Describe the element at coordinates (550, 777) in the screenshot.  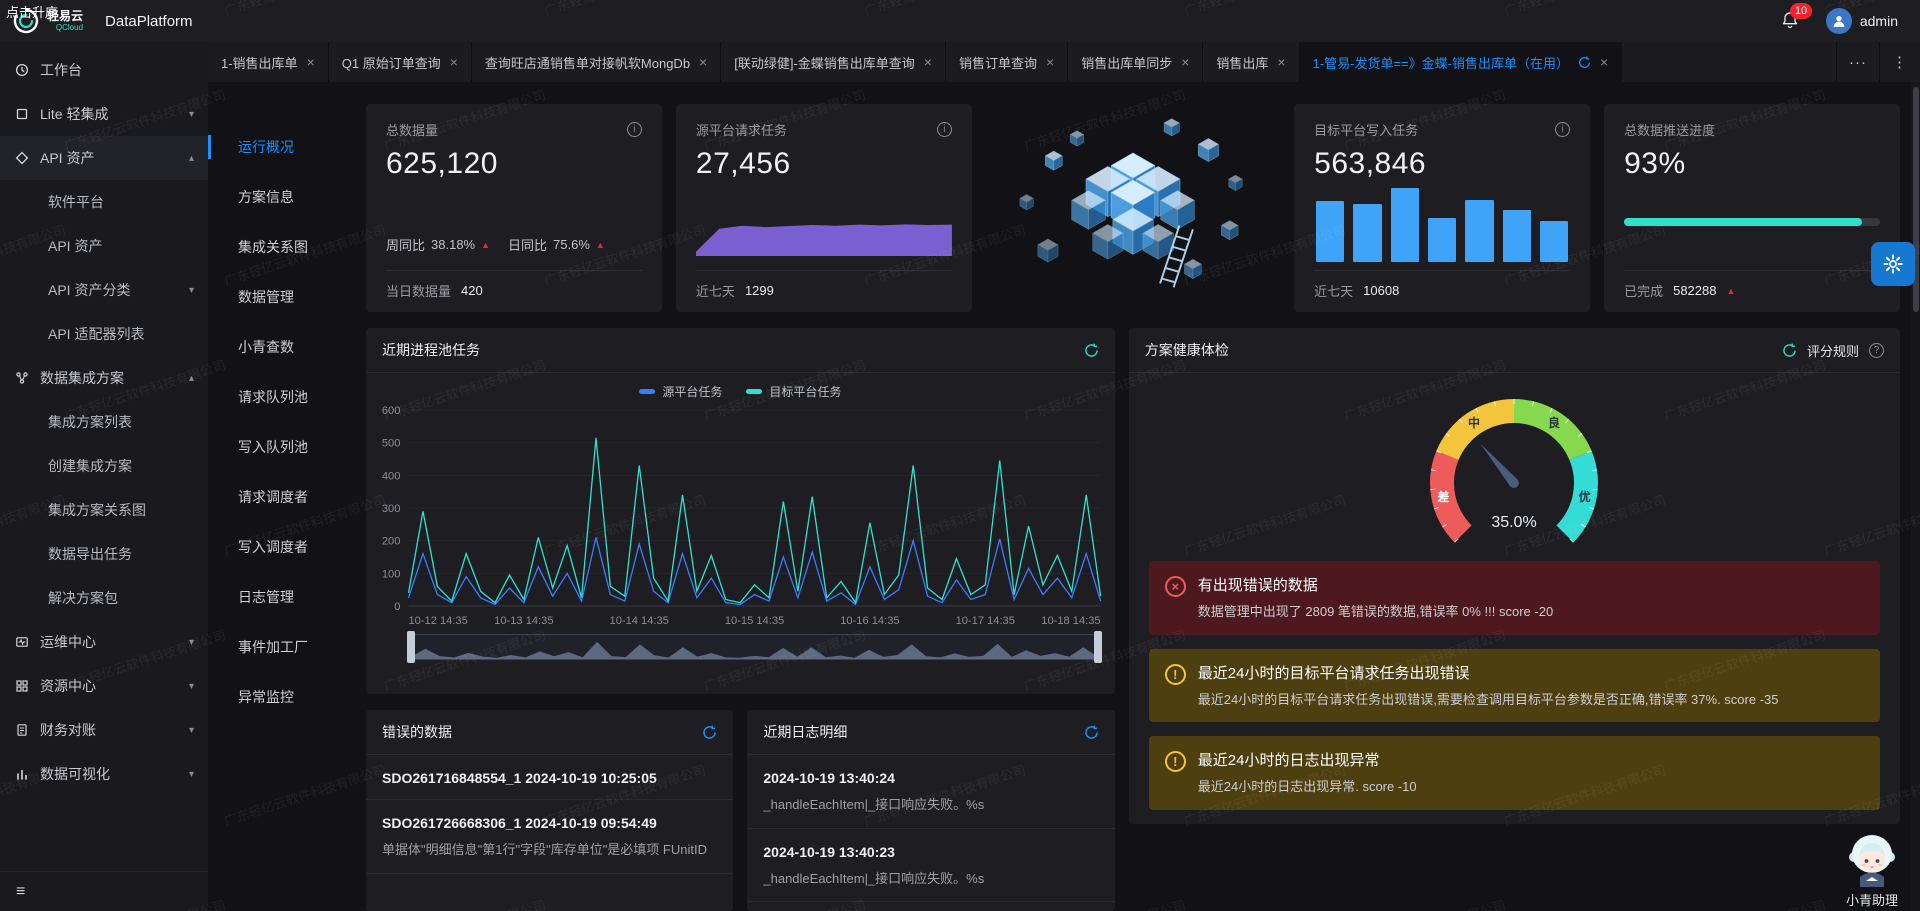
I see `error-row: SDO261716848554_1 2024-10-19 10:25:05` at that location.